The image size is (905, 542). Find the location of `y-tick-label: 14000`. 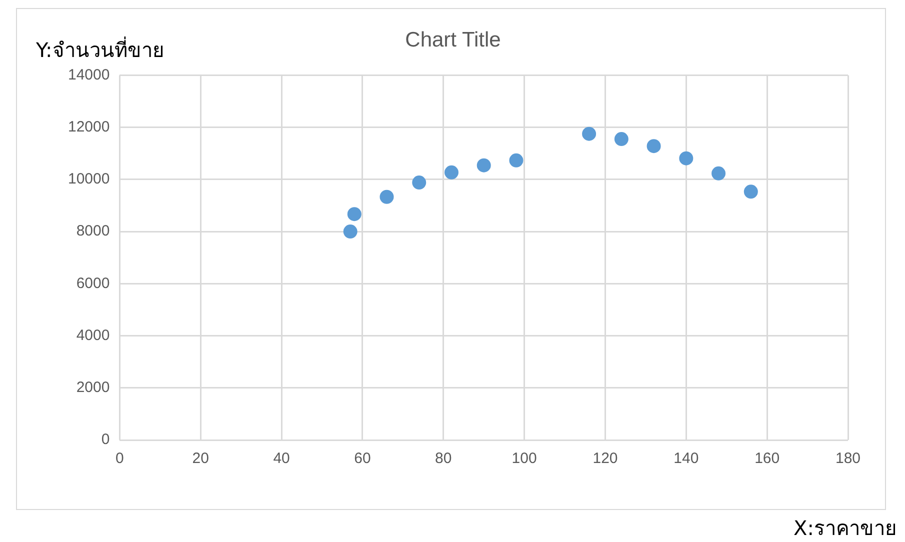

y-tick-label: 14000 is located at coordinates (89, 75).